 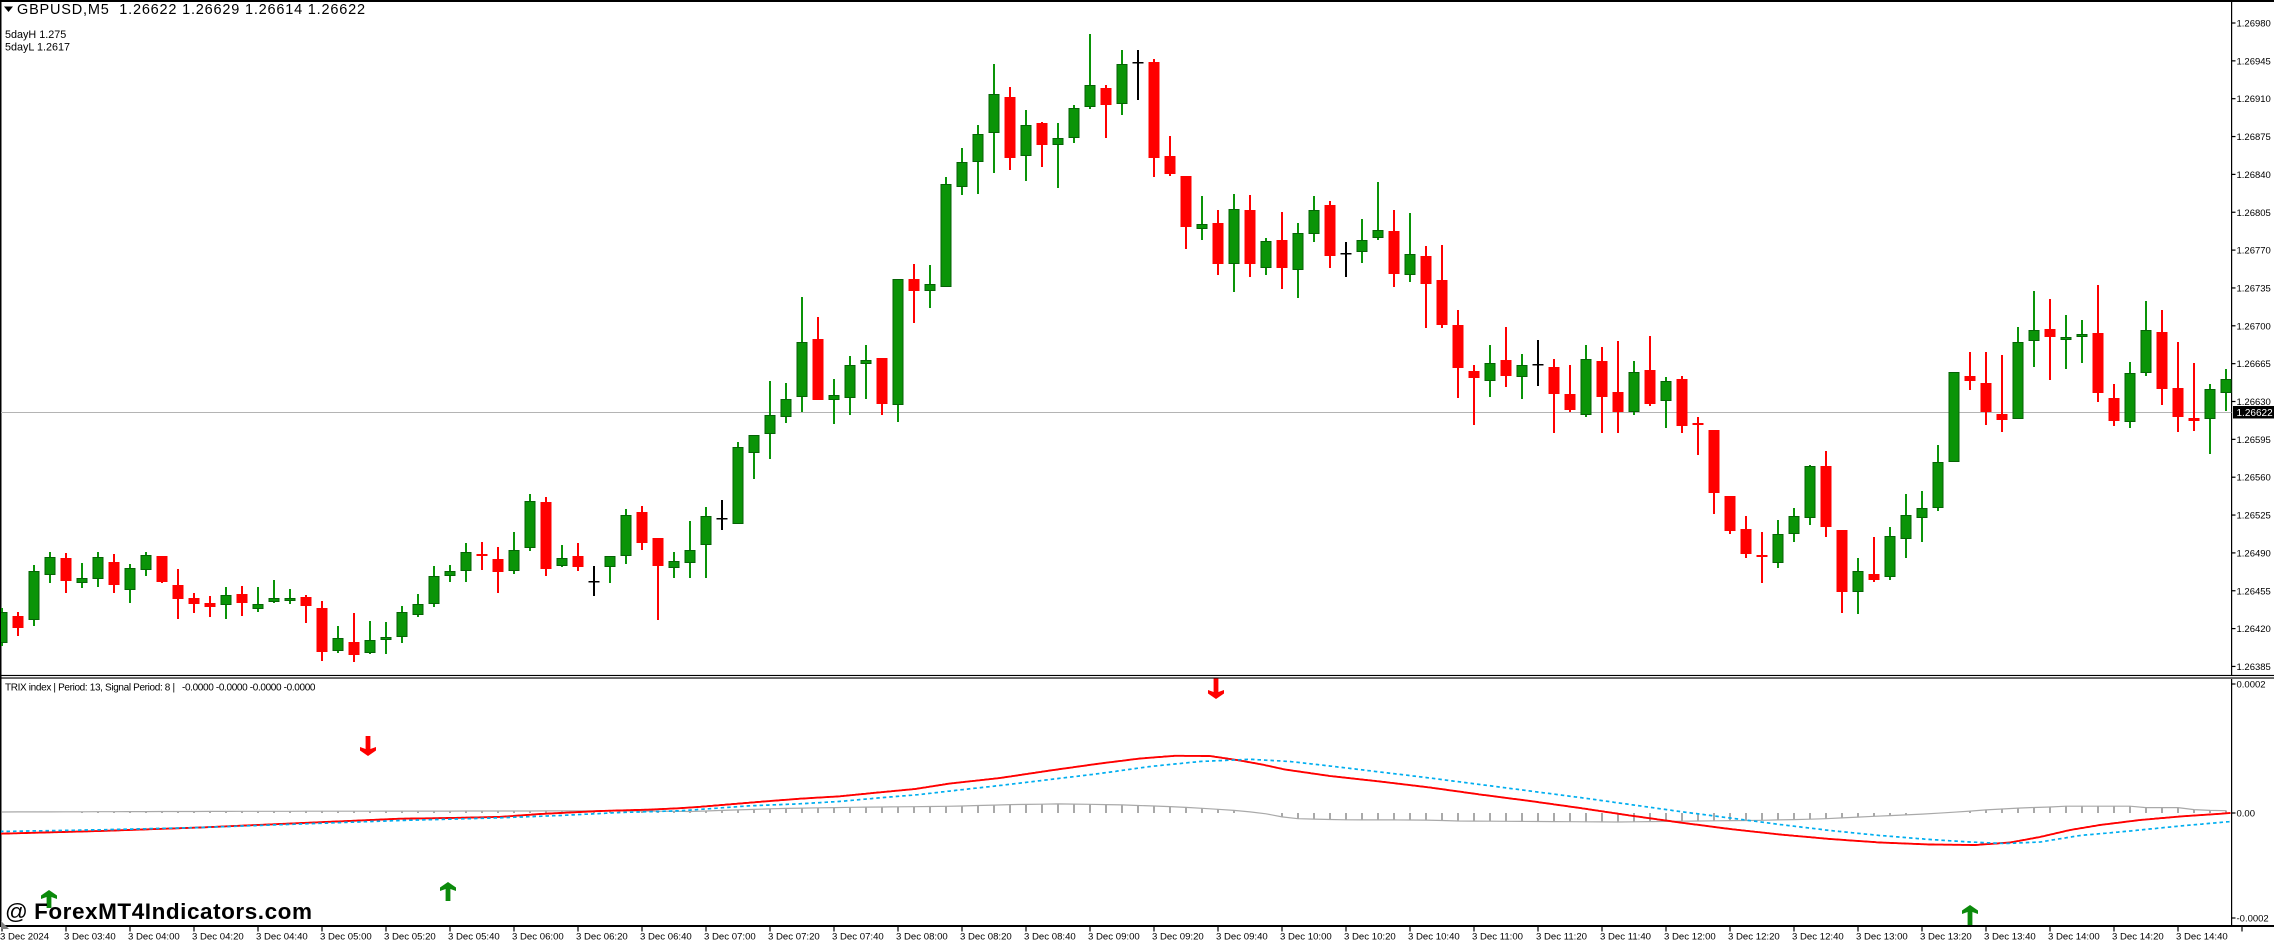 What do you see at coordinates (2253, 919) in the screenshot?
I see `svg-text: -0.0002` at bounding box center [2253, 919].